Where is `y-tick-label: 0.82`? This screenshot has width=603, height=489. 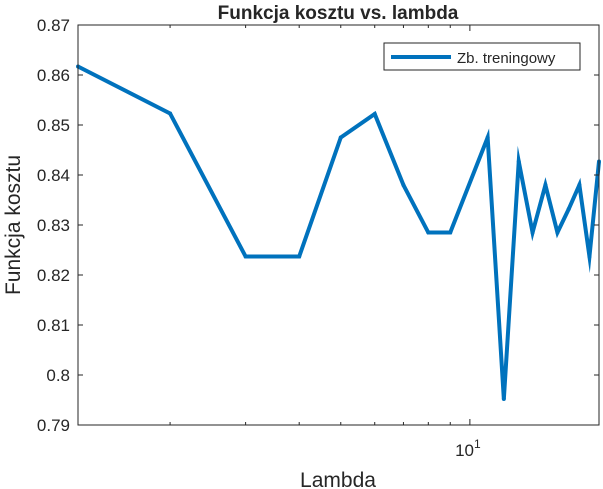
y-tick-label: 0.82 is located at coordinates (53, 275).